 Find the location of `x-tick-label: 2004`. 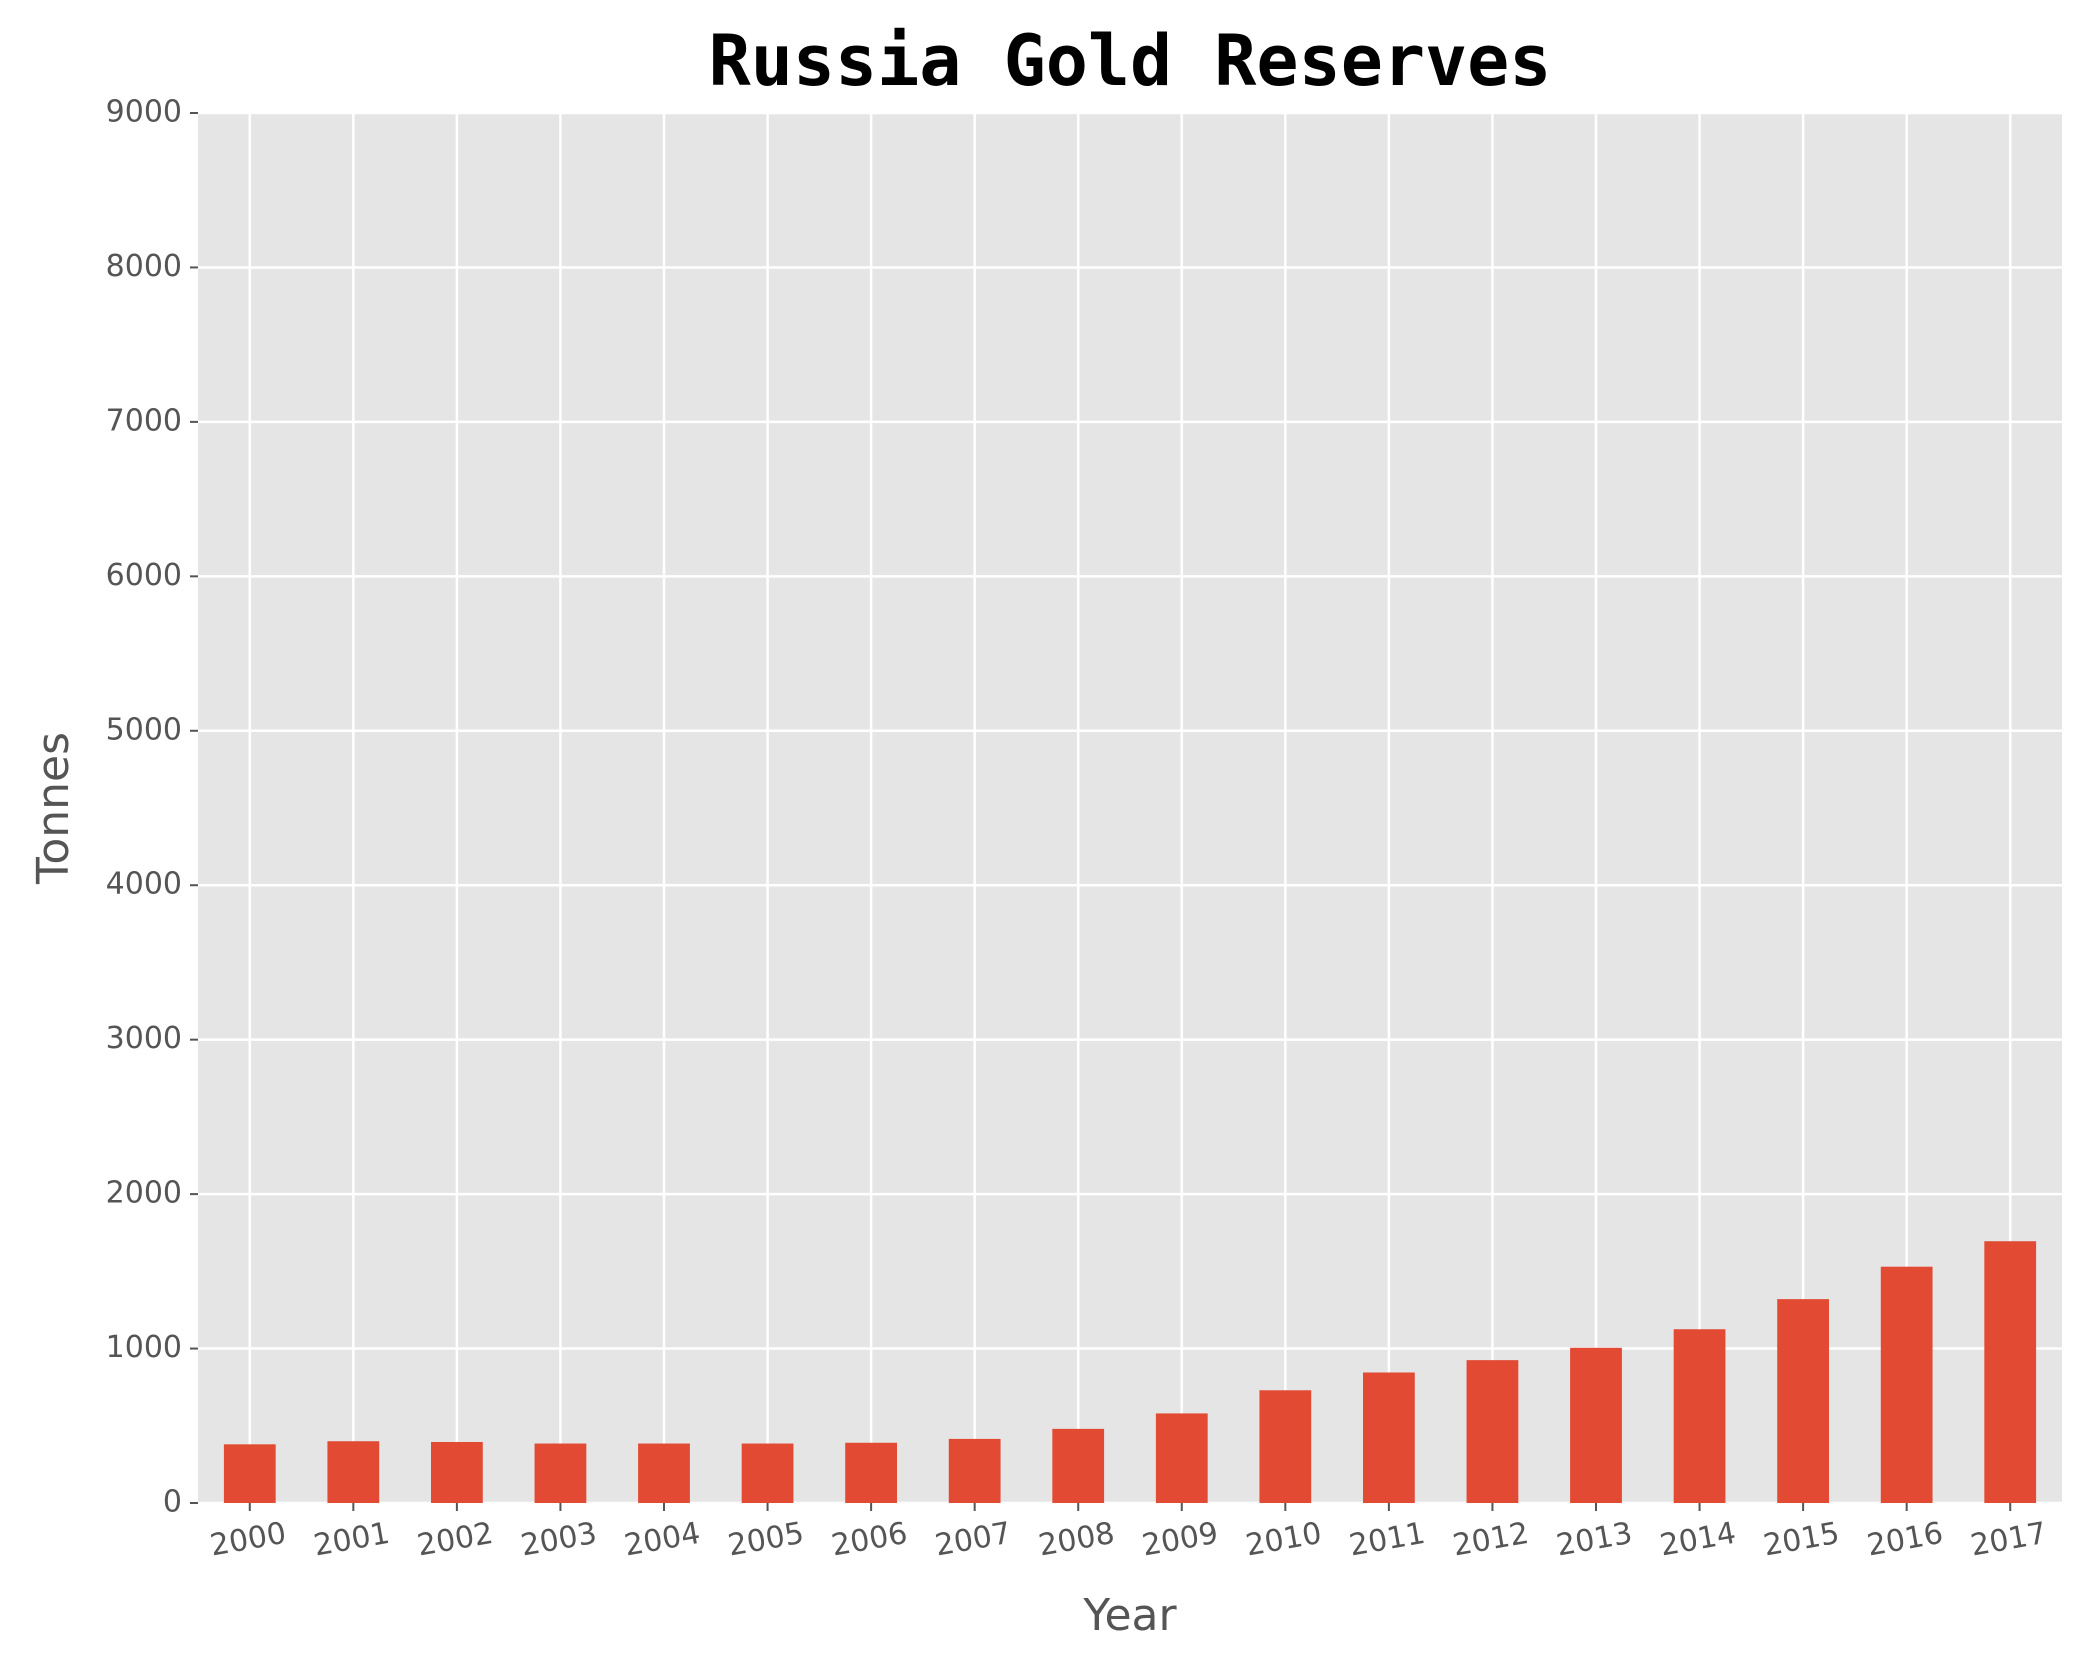

x-tick-label: 2004 is located at coordinates (662, 1540).